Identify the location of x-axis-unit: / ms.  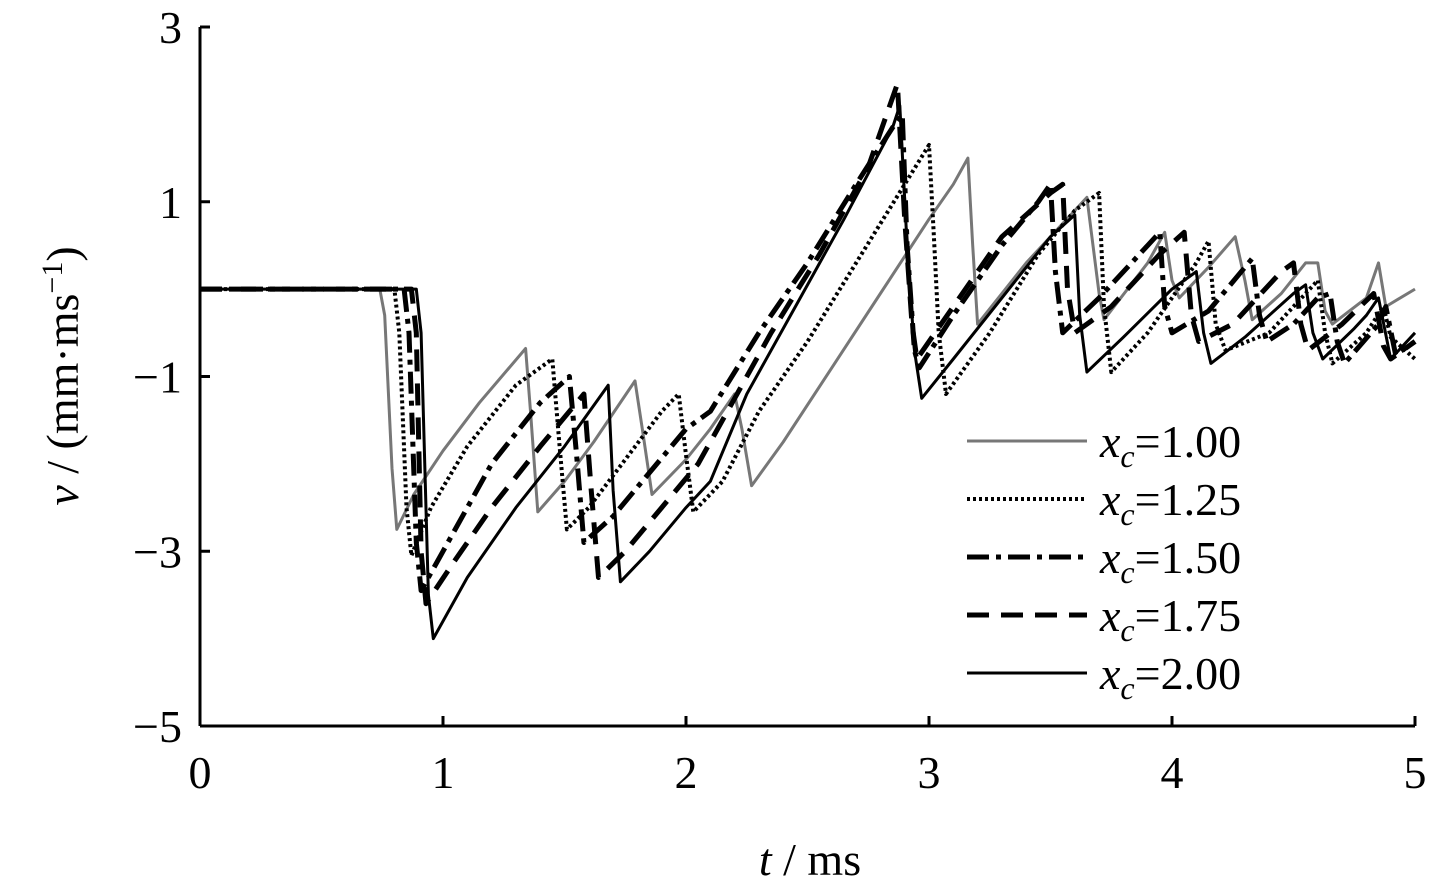
(816, 859).